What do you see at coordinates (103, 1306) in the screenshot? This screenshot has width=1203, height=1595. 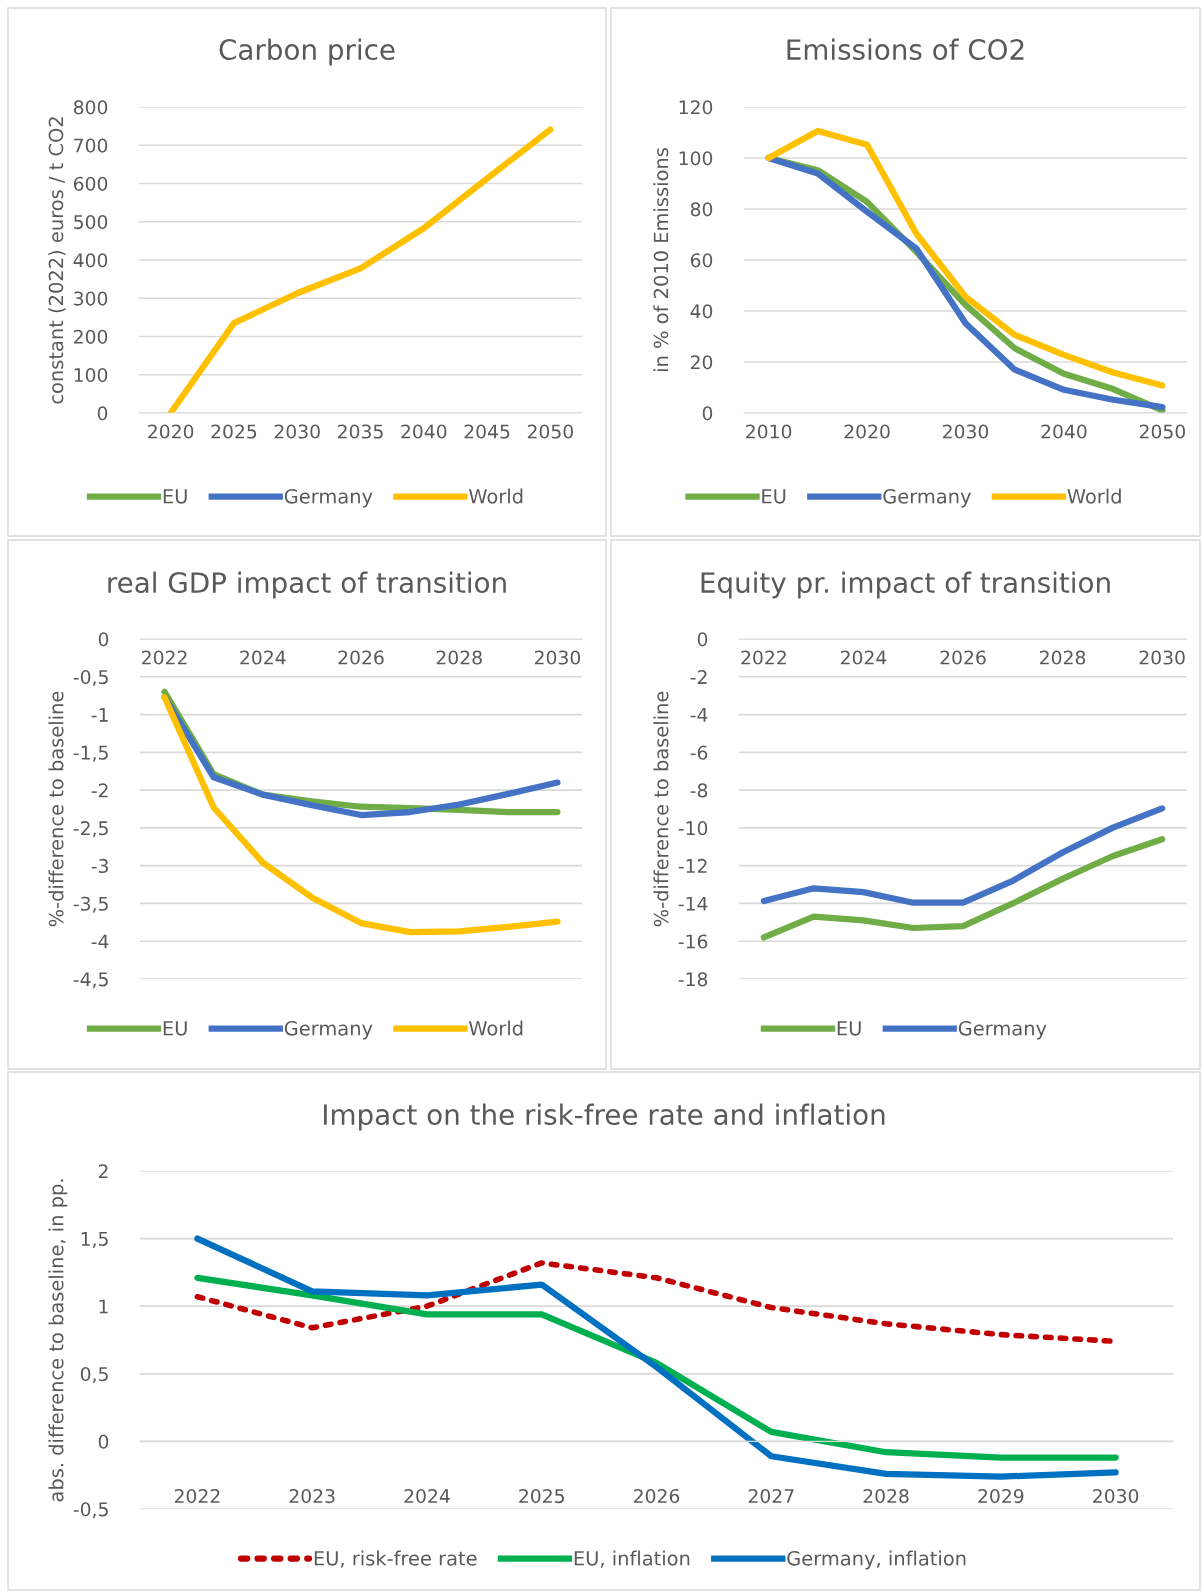 I see `y-tick-label: 1` at bounding box center [103, 1306].